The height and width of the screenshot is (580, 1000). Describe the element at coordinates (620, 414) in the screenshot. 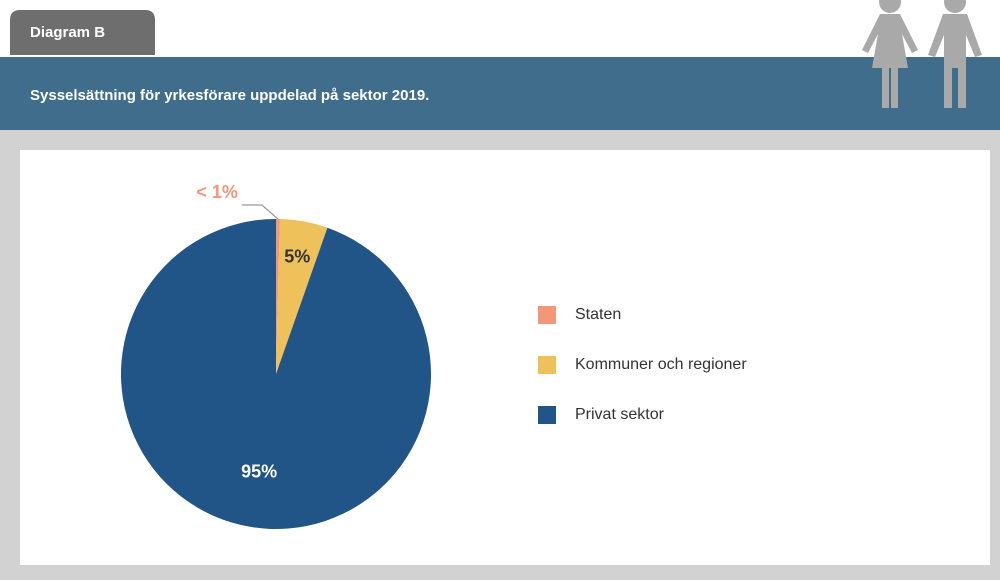

I see `legend-label: Privat sektor` at that location.